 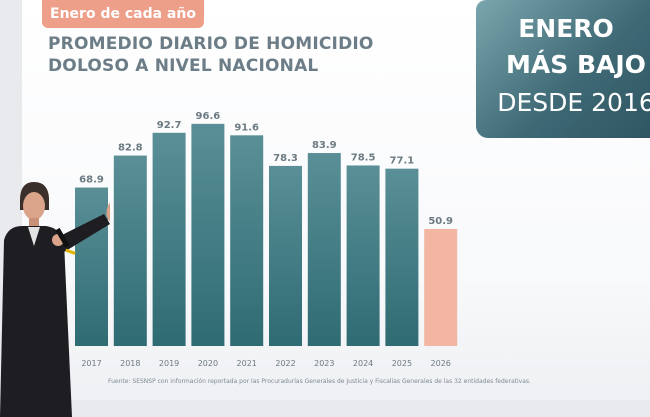 What do you see at coordinates (211, 44) in the screenshot?
I see `chart-title-line-1: PROMEDIO DIARIO DE HOMICIDIO` at bounding box center [211, 44].